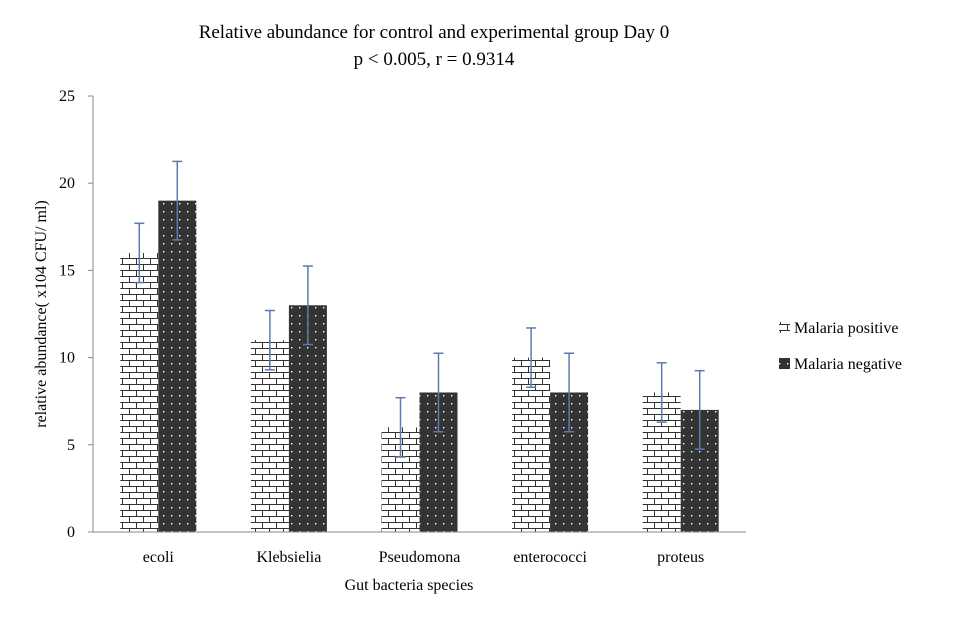  What do you see at coordinates (569, 392) in the screenshot?
I see `error-bar-malaria-negative-enterococci` at bounding box center [569, 392].